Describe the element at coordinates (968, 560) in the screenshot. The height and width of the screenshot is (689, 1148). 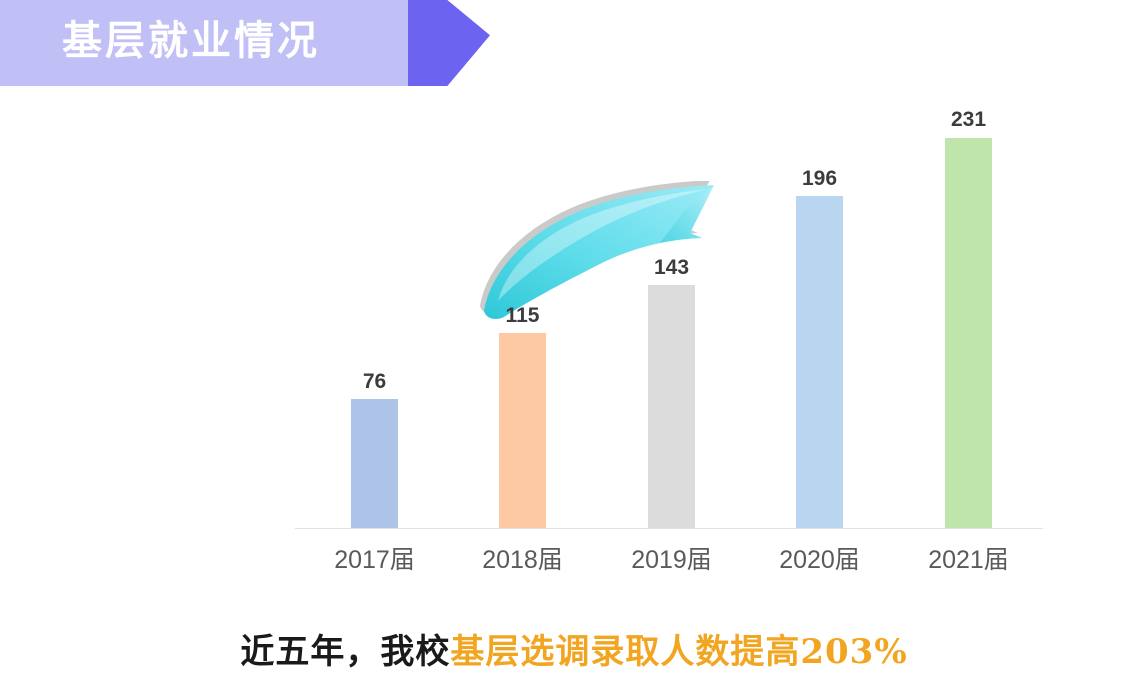
I see `category-label: 2021届` at that location.